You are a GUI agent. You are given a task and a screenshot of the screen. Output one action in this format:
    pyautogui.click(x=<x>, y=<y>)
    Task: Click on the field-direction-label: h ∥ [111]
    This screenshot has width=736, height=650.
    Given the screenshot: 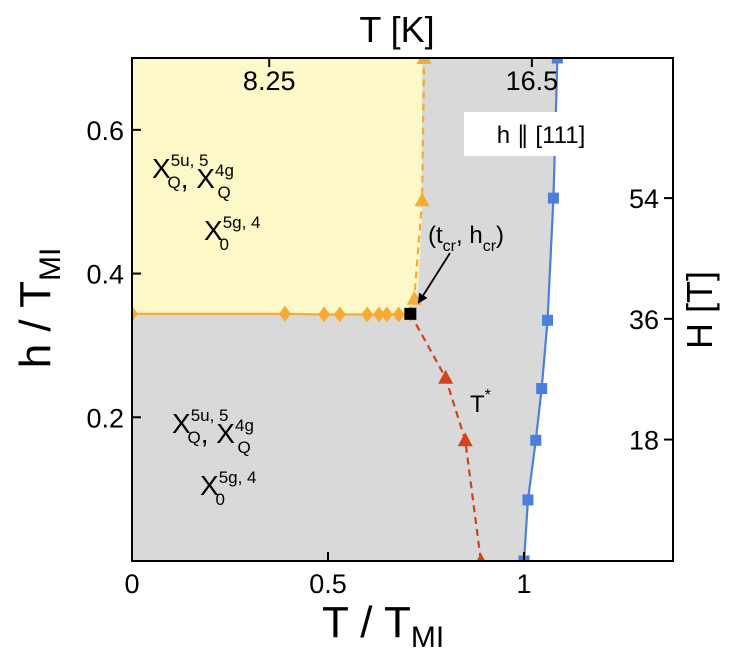 What is the action you would take?
    pyautogui.click(x=541, y=135)
    